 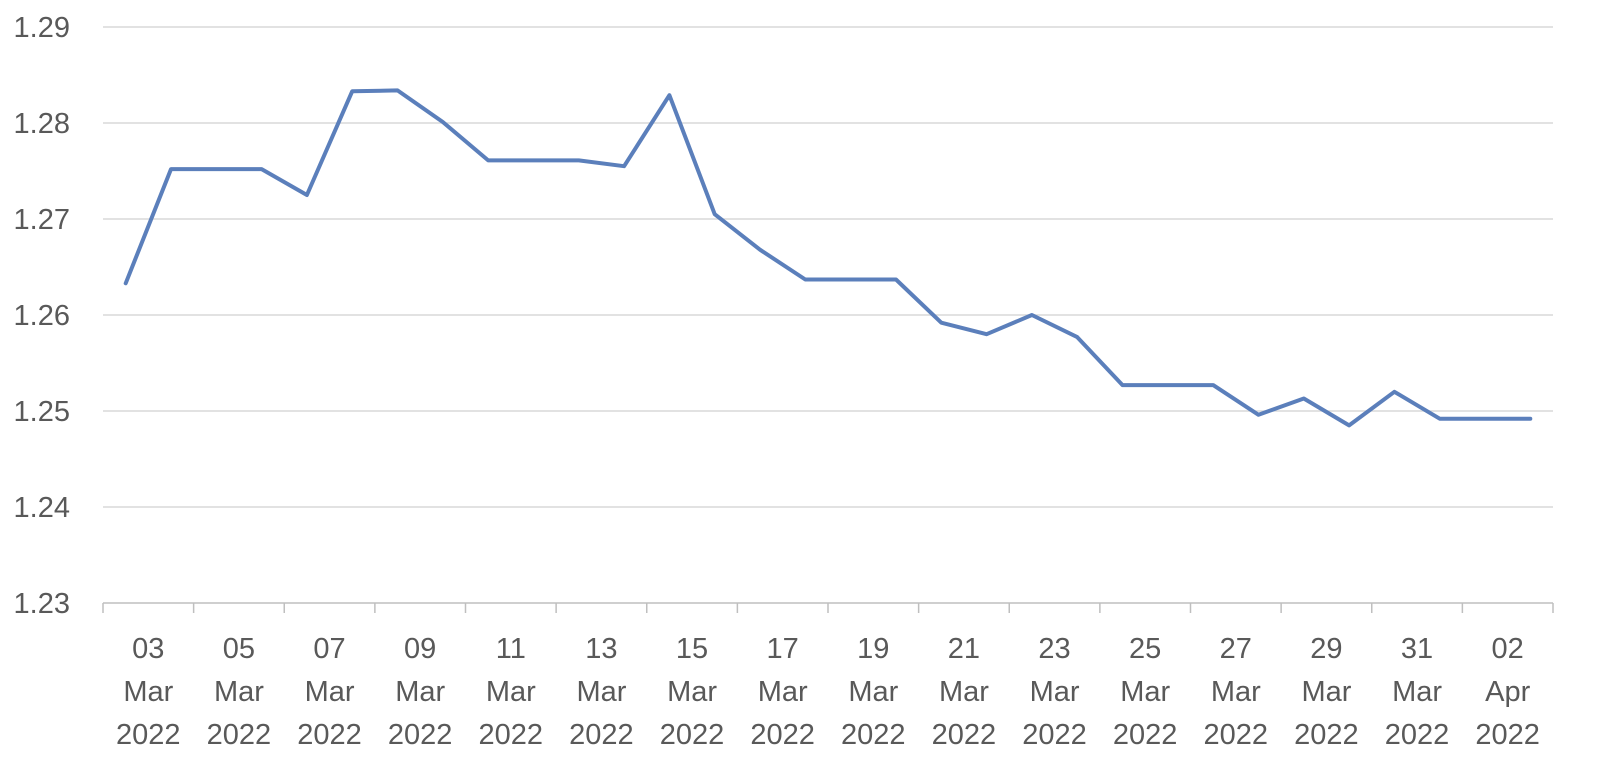 What do you see at coordinates (828, 607) in the screenshot?
I see `x-axis-ticks` at bounding box center [828, 607].